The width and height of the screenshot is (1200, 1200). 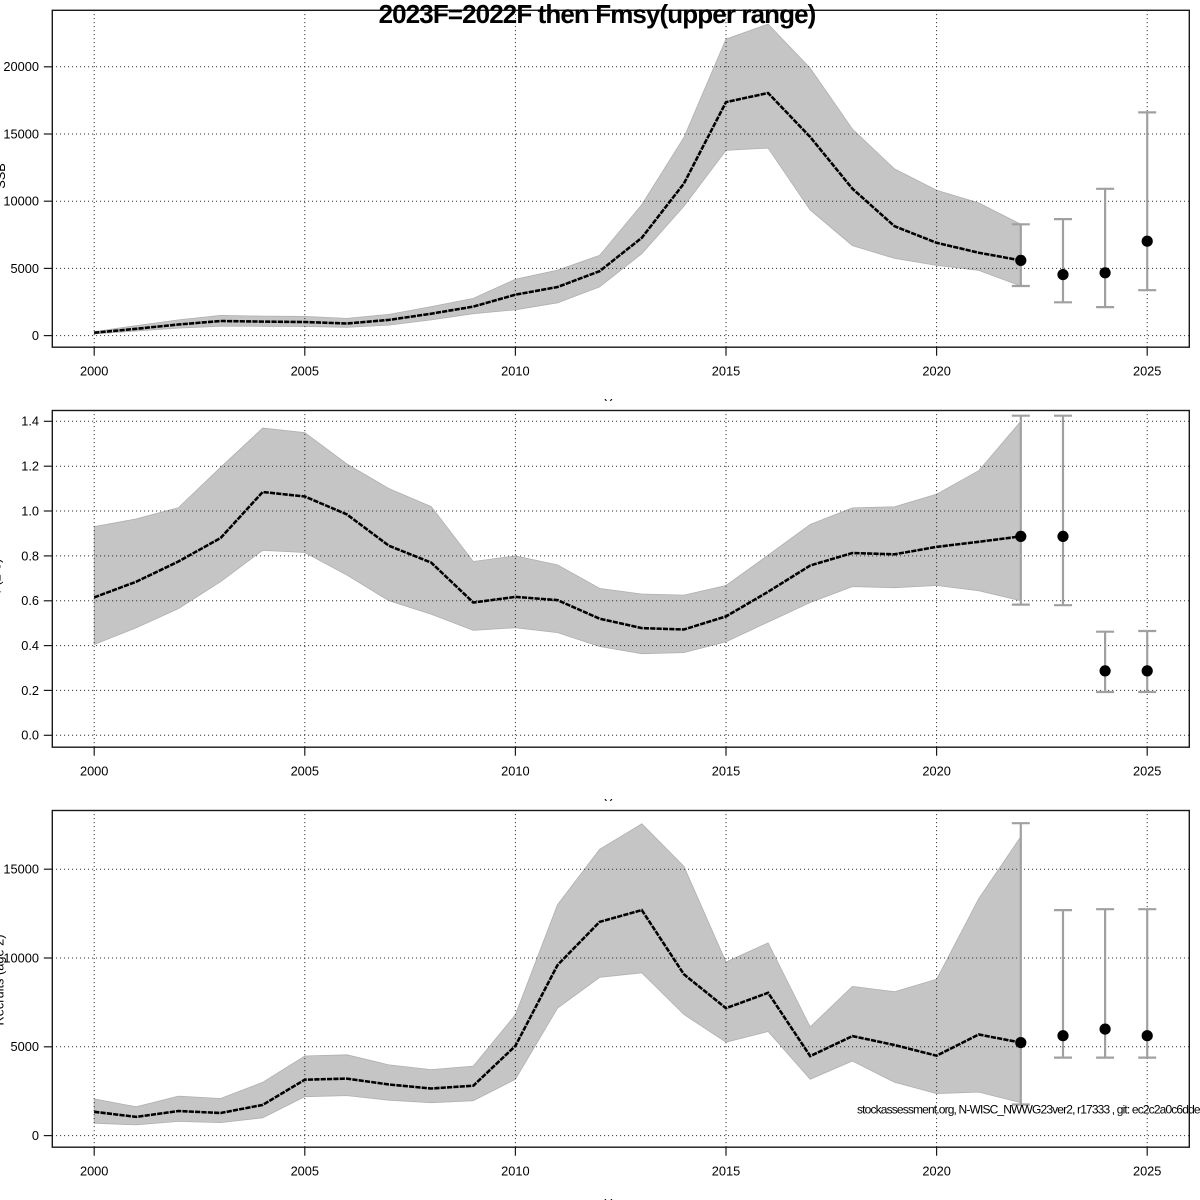 I want to click on svg-text: 0.6, so click(x=30, y=600).